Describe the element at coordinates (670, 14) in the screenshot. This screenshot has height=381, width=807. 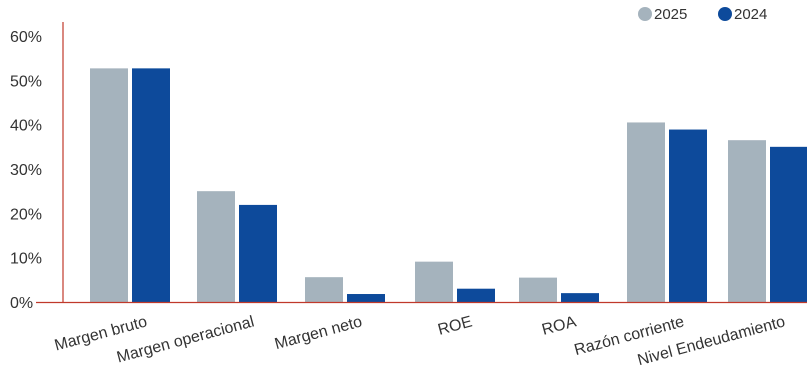
I see `legend-label-2025: 2025` at that location.